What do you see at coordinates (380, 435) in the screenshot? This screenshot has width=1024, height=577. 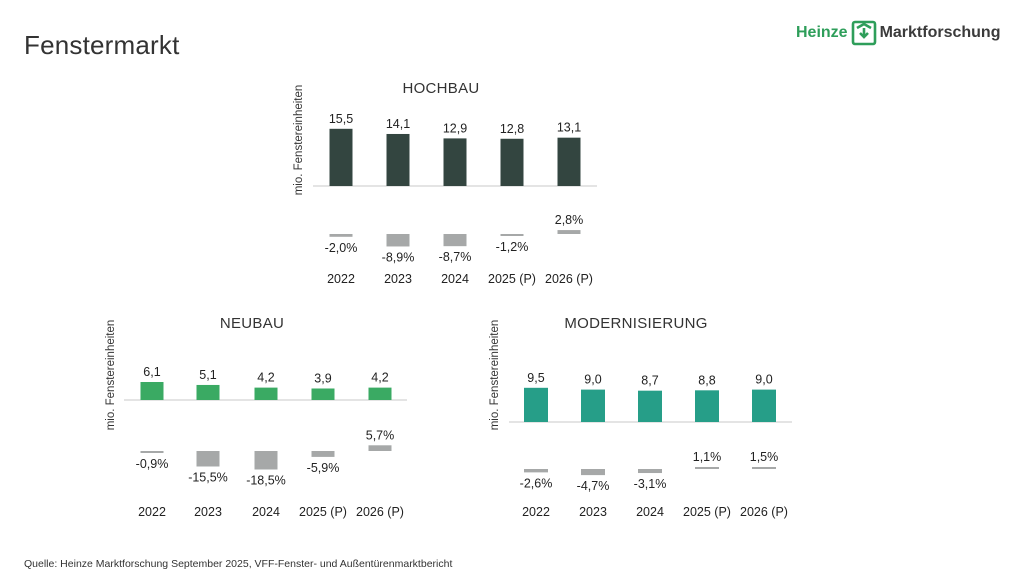 I see `neubau-change-label: 5,7%` at bounding box center [380, 435].